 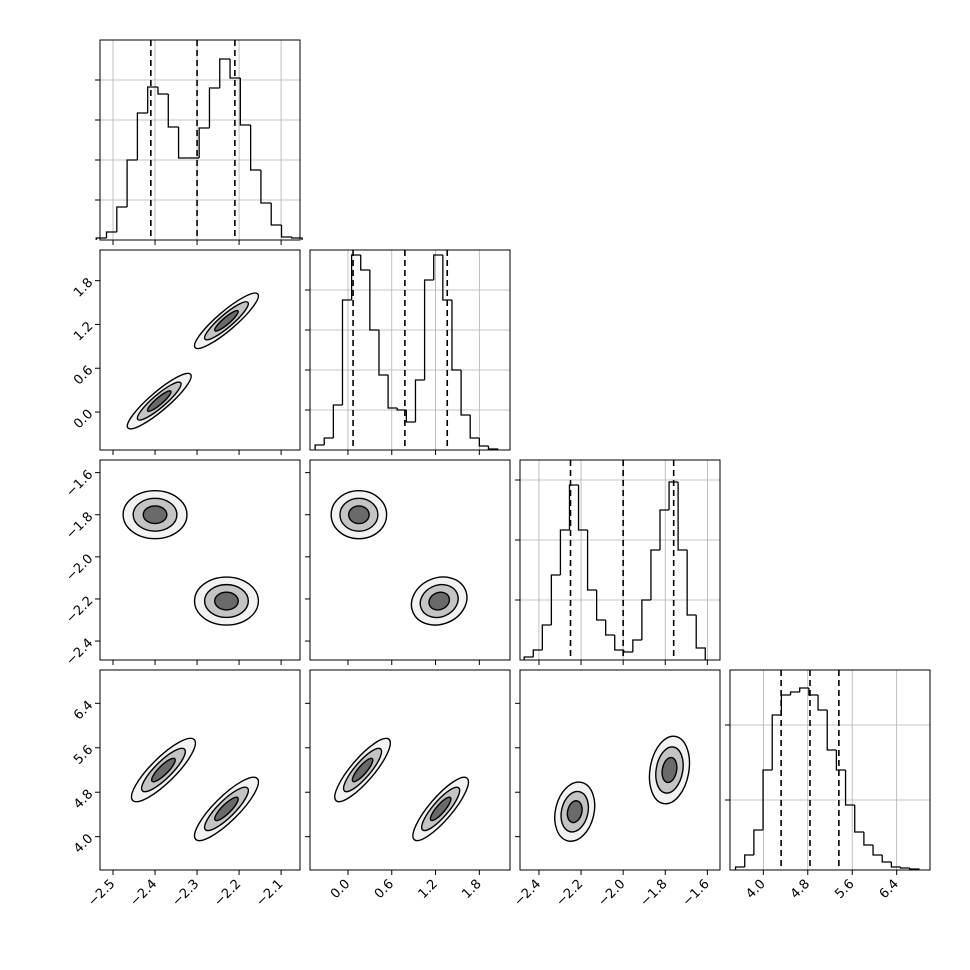 I want to click on x-tick-label: −2.2, so click(x=569, y=893).